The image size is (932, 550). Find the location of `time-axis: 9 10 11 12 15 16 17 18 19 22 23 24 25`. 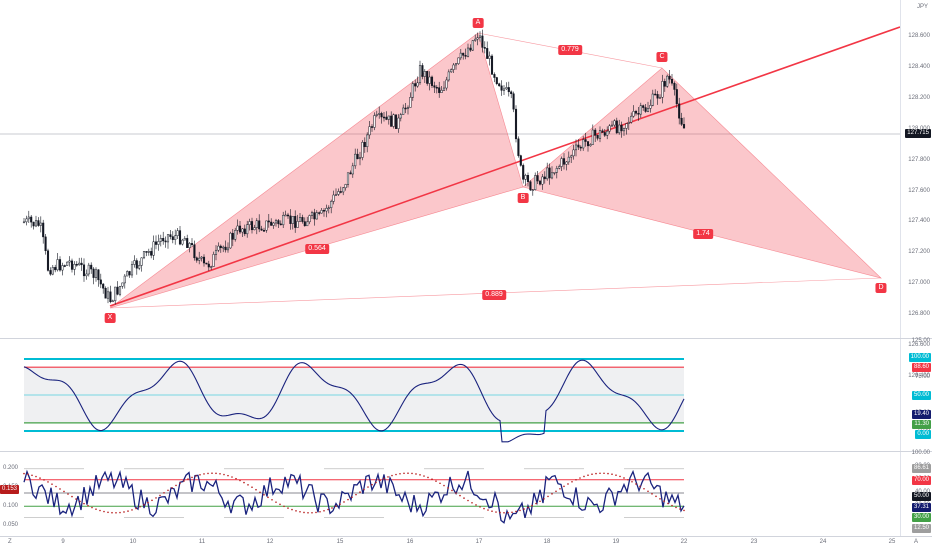

time-axis: 9 10 11 12 15 16 17 18 19 22 23 24 25 is located at coordinates (466, 543).